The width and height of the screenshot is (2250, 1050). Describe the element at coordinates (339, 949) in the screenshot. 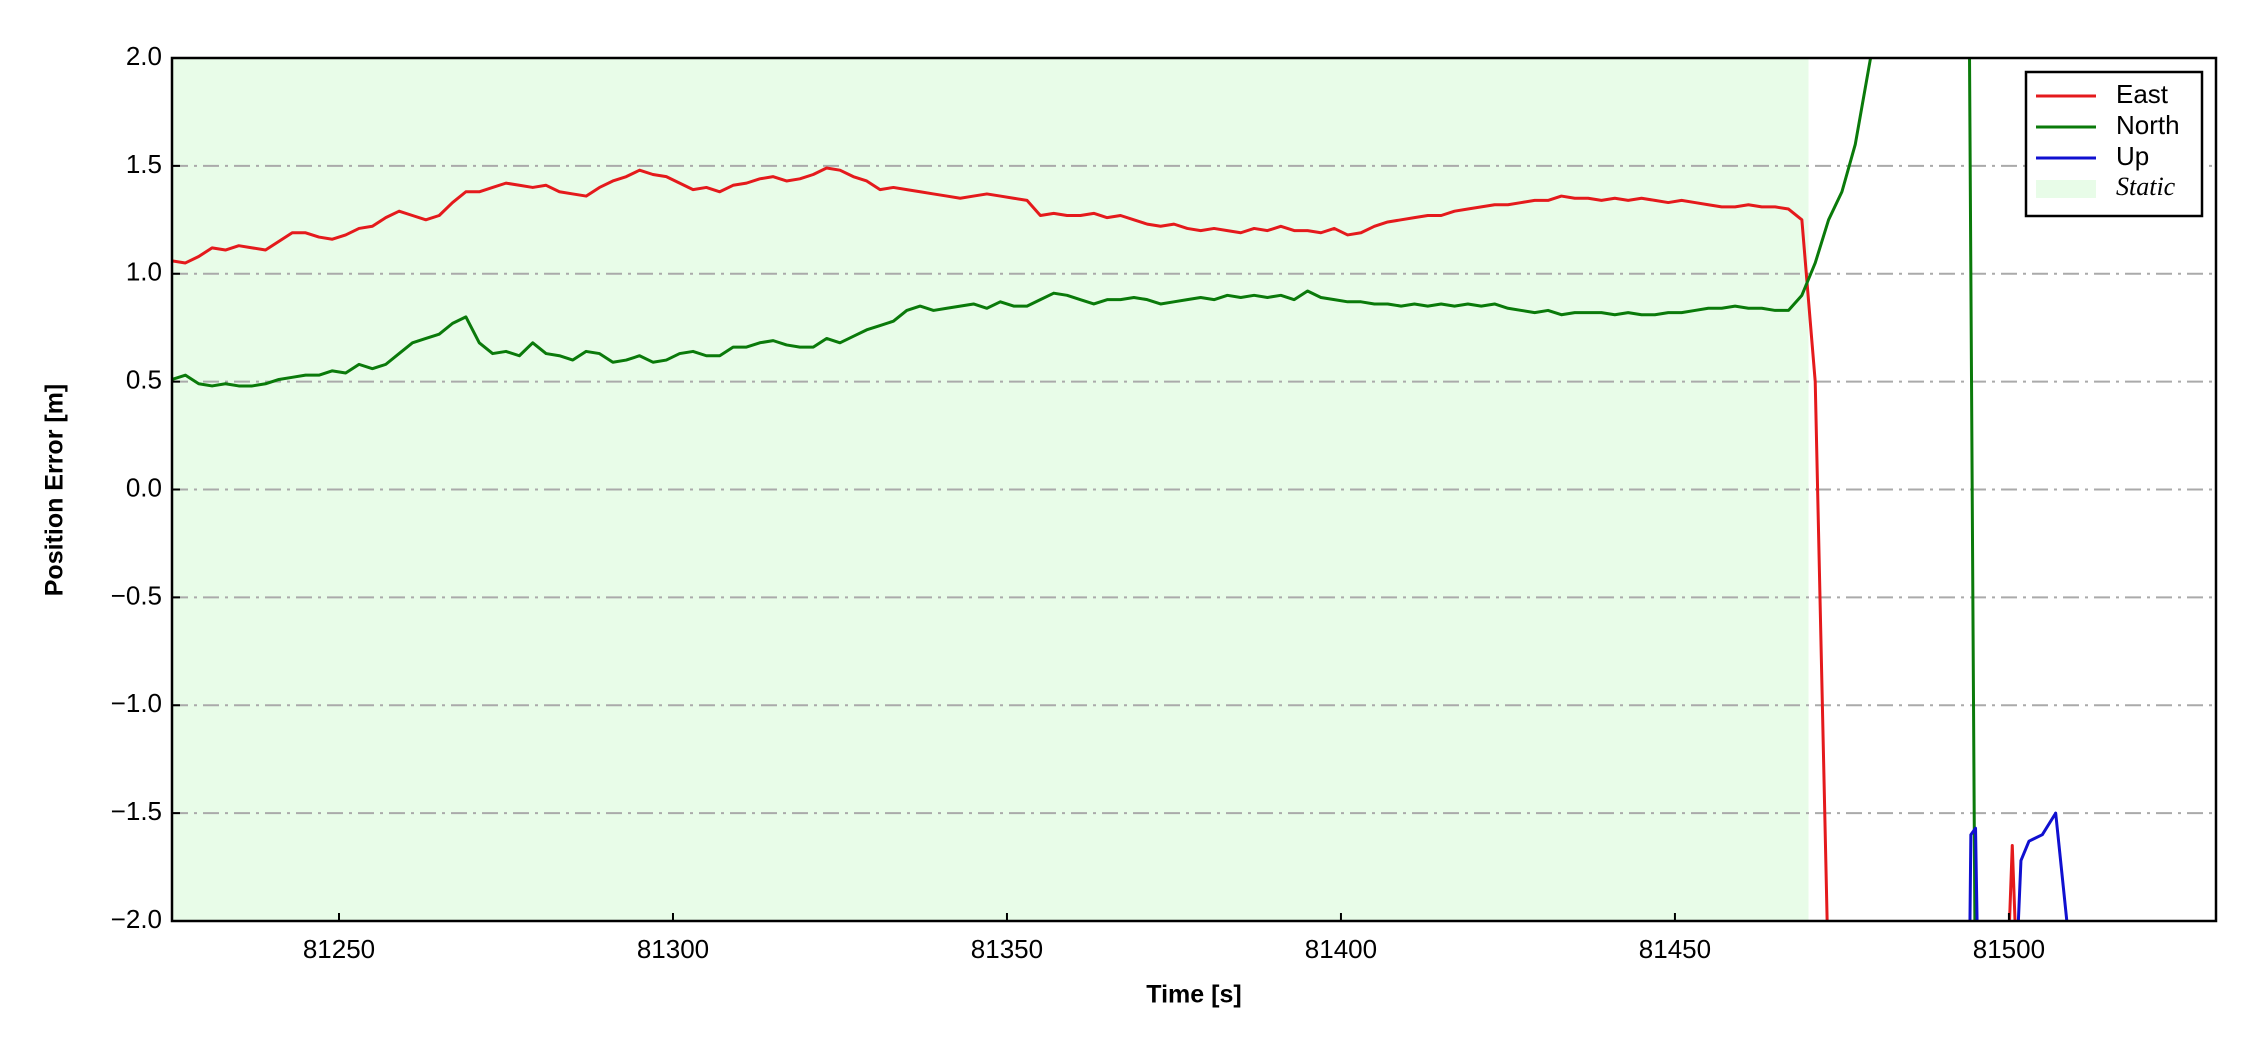

I see `x-tick-label: 81250` at that location.